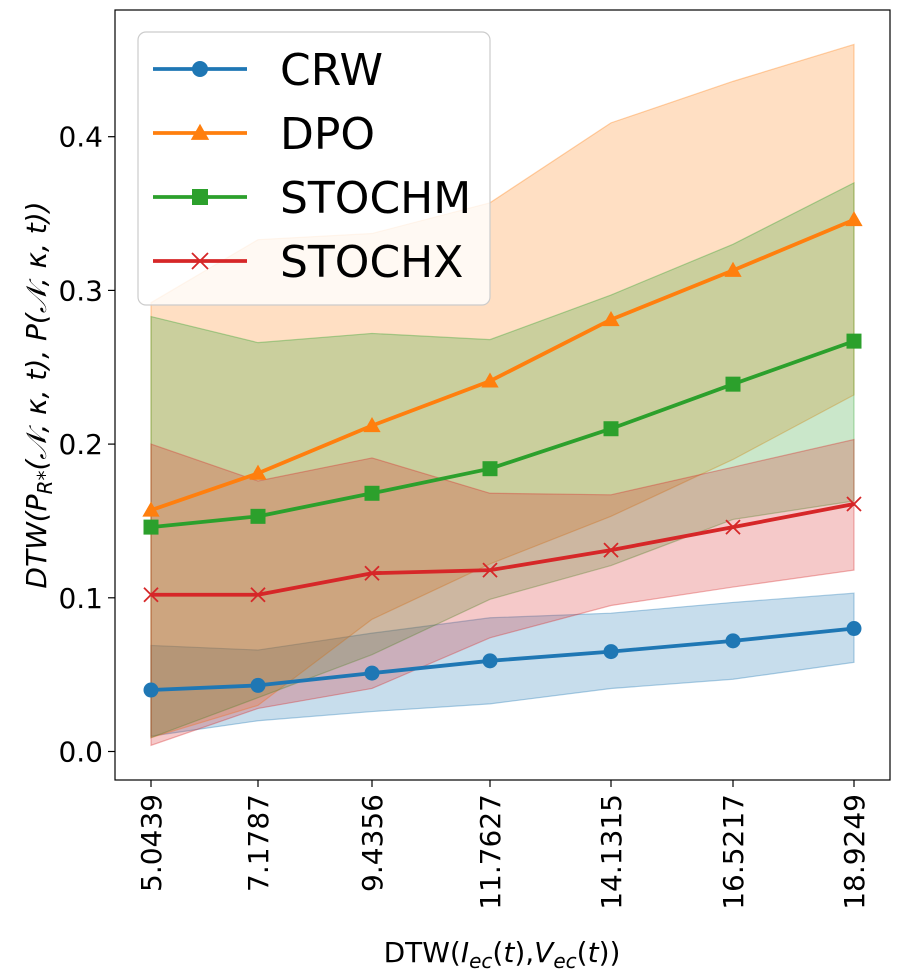 Image resolution: width=899 pixels, height=979 pixels. Describe the element at coordinates (151, 843) in the screenshot. I see `x-tick-label: 5.0439` at that location.